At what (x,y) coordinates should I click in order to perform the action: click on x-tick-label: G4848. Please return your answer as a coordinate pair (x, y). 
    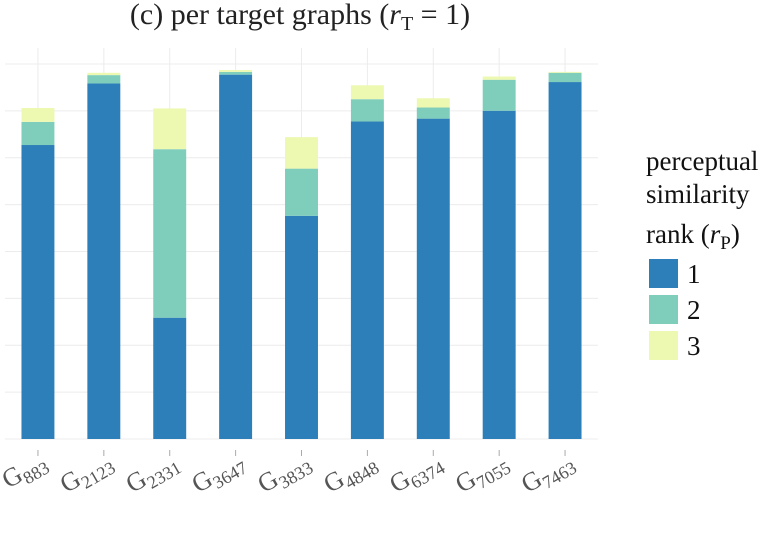
    Looking at the image, I should click on (350, 474).